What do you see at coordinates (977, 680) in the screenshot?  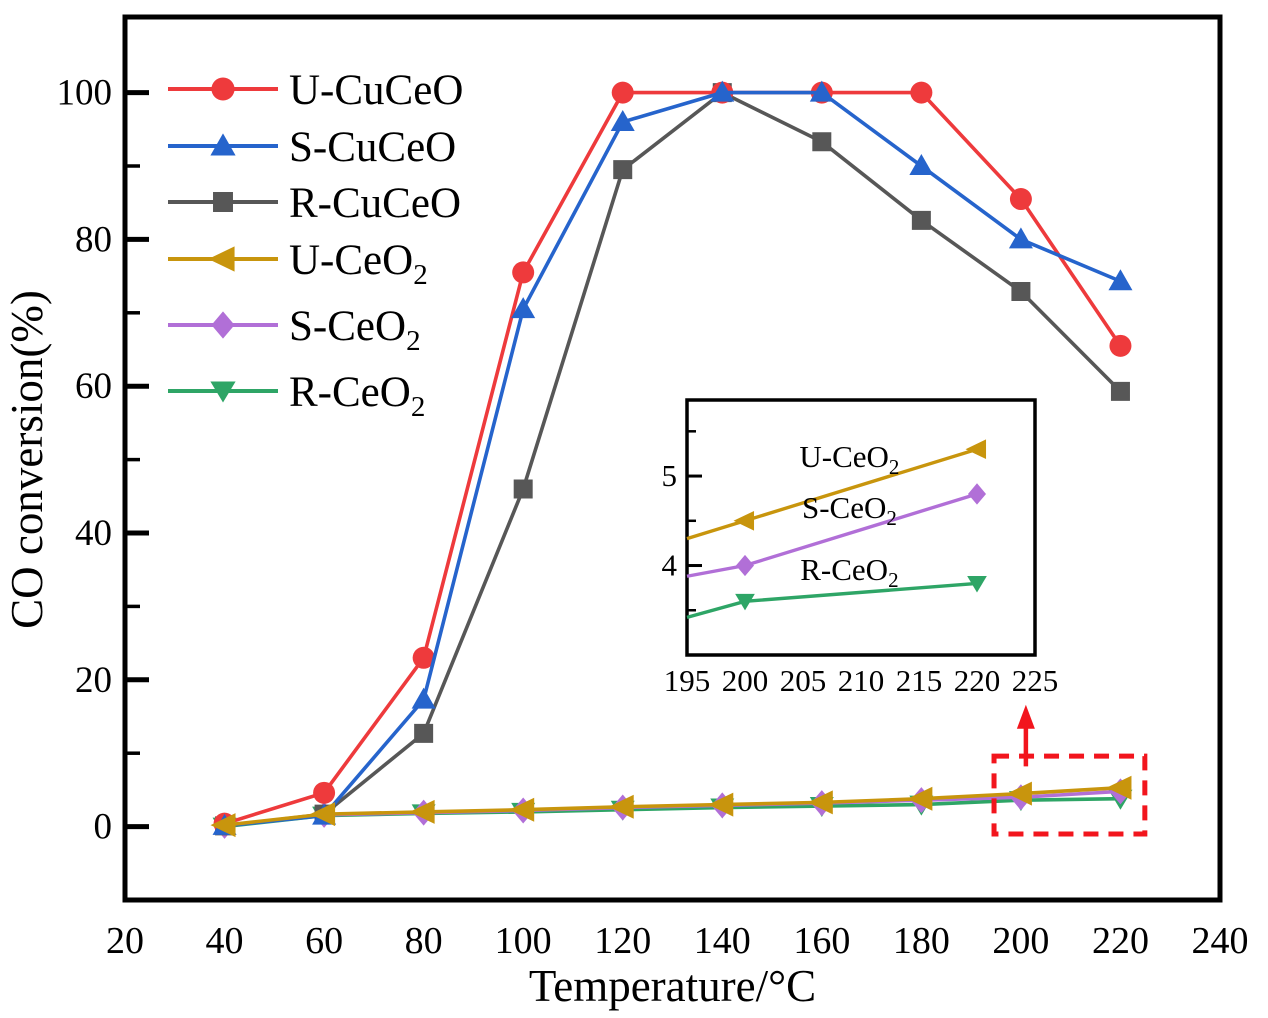 I see `inset-x-tick-label: 220` at bounding box center [977, 680].